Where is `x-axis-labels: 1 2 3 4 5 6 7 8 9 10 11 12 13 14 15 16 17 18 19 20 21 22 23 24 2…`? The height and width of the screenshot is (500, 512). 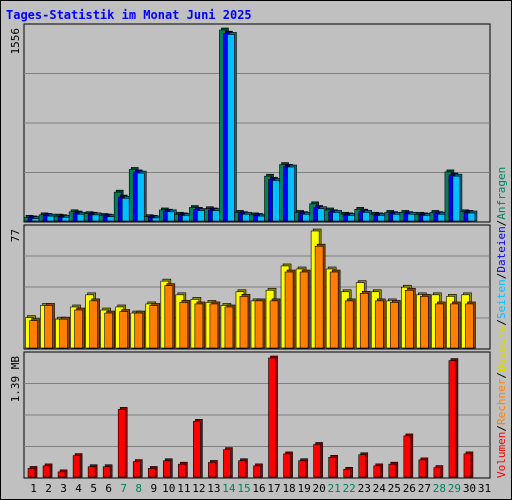 x-axis-labels: 1 2 3 4 5 6 7 8 9 10 11 12 13 14 15 16 17 18 19 20 21 22 23 24 2… is located at coordinates (260, 488).